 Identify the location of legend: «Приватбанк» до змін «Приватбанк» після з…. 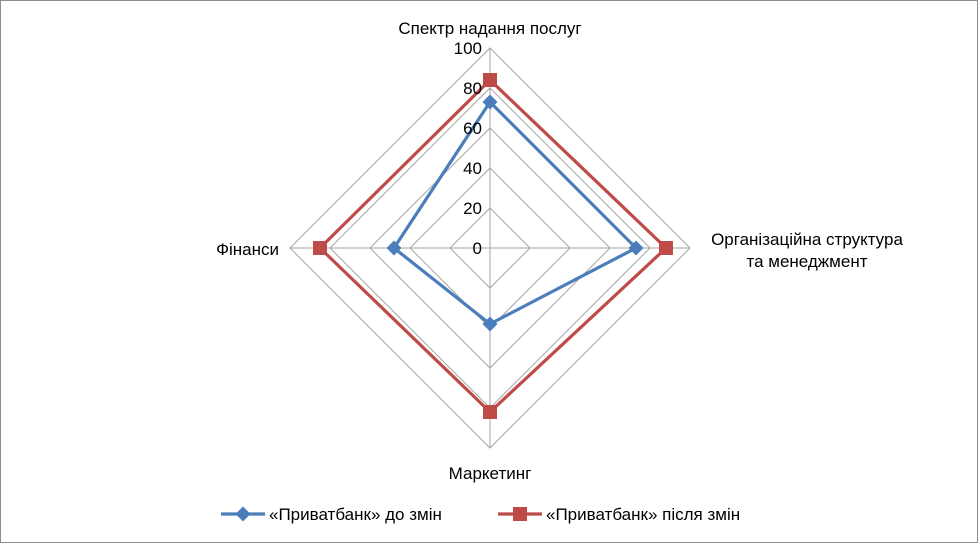
(480, 514).